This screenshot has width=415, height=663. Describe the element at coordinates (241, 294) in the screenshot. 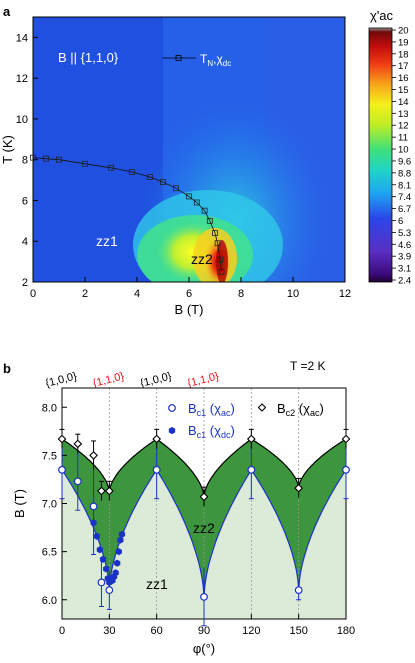

I see `x-tick-label: 8` at that location.